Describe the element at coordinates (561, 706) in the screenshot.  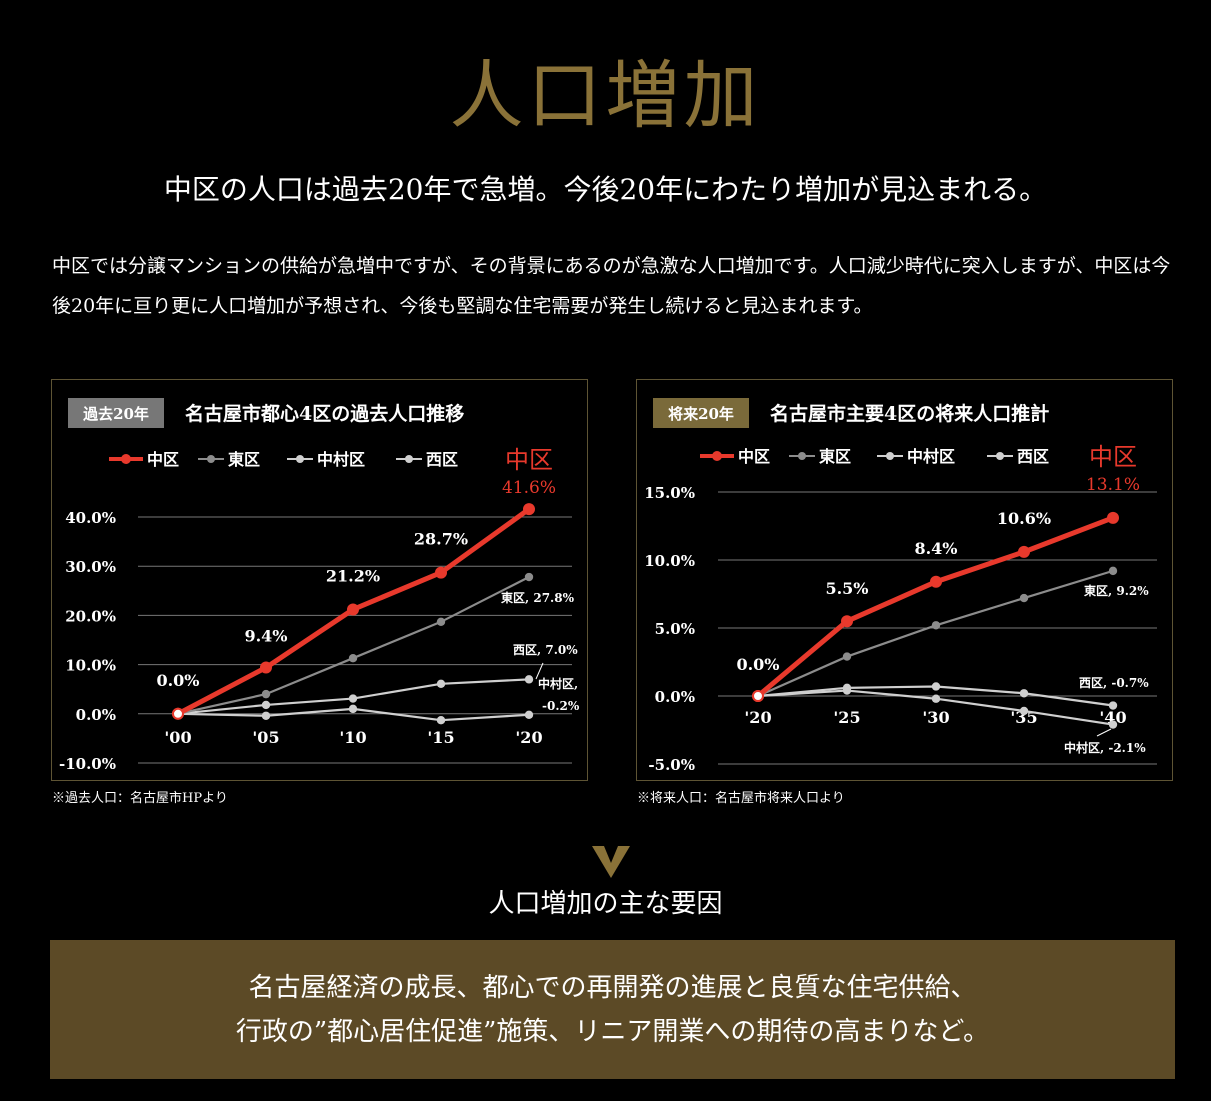
I see `series-annotation: -0.2%` at that location.